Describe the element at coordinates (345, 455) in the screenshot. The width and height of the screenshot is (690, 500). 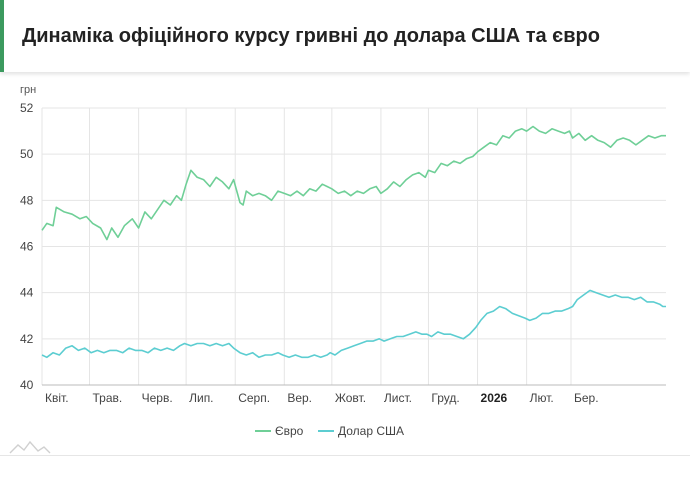
I see `footer-divider` at that location.